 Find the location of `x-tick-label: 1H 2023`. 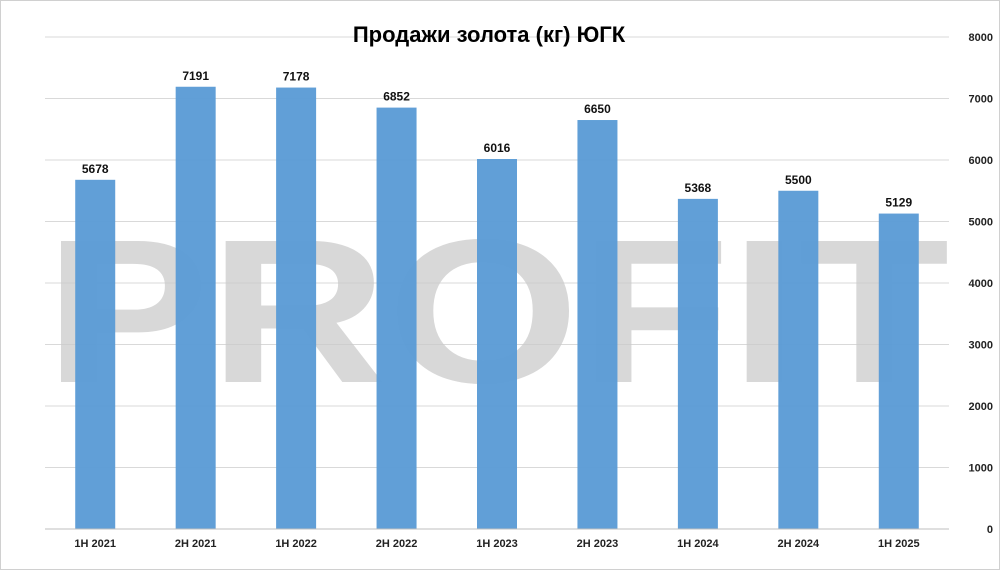

x-tick-label: 1H 2023 is located at coordinates (497, 544).